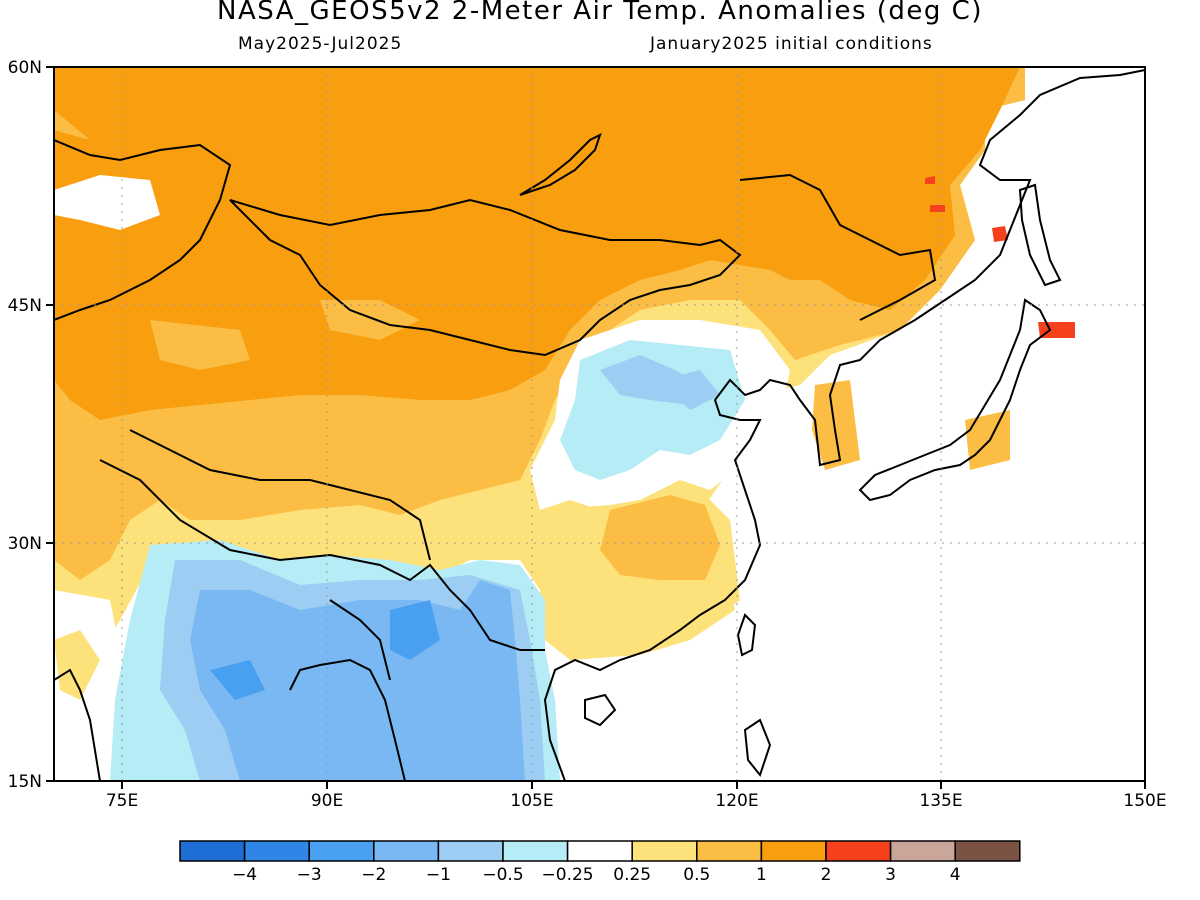 This screenshot has height=900, width=1200. I want to click on anomaly-warm-india-west, so click(77, 665).